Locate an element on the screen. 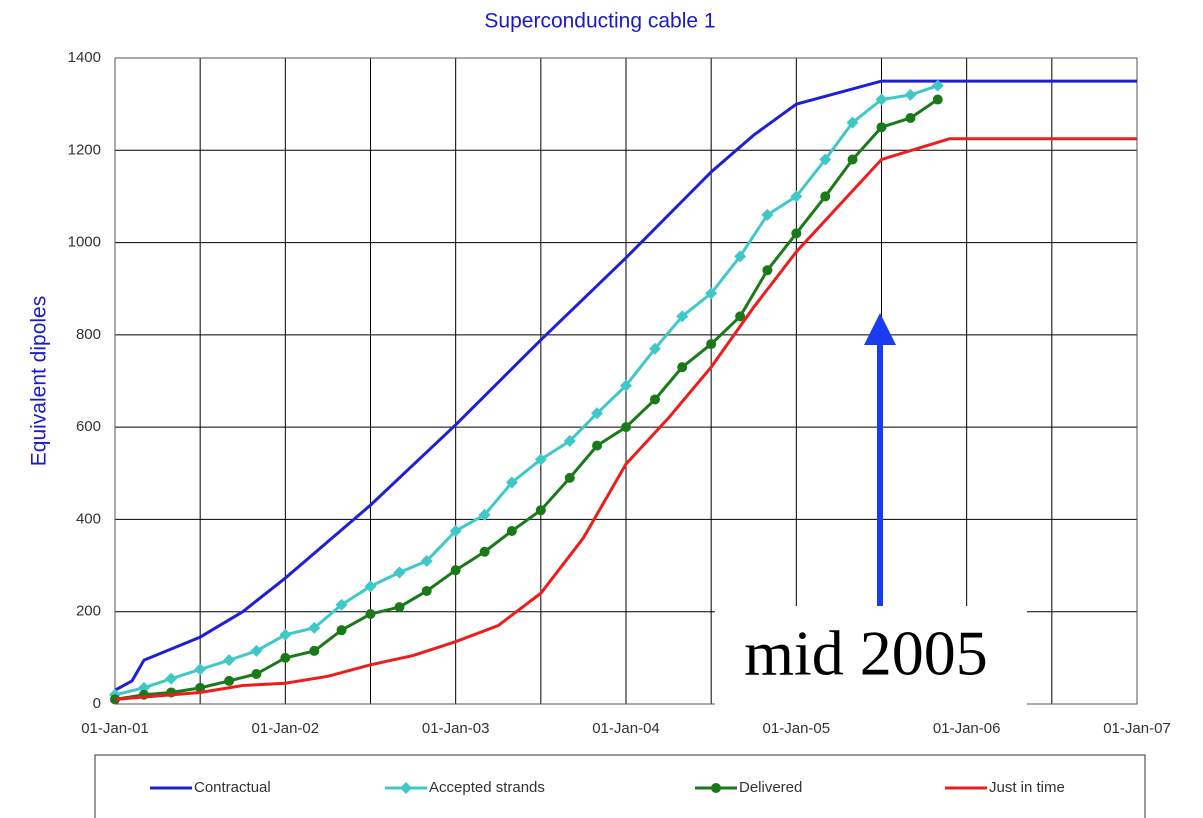  x-tick-label: 01-Jan-02 is located at coordinates (286, 728).